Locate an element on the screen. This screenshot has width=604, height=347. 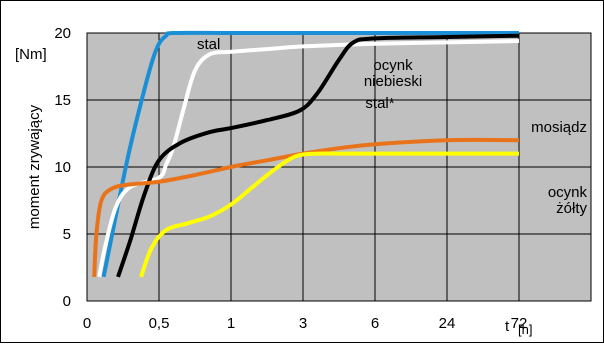
x-tick-label: 1 is located at coordinates (231, 323).